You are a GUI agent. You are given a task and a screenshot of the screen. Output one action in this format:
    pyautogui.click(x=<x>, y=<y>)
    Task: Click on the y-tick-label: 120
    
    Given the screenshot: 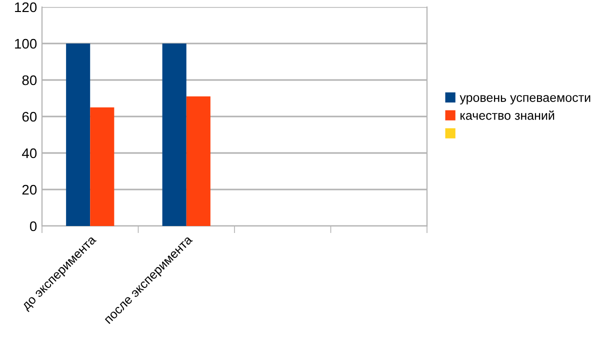 What is the action you would take?
    pyautogui.click(x=26, y=7)
    